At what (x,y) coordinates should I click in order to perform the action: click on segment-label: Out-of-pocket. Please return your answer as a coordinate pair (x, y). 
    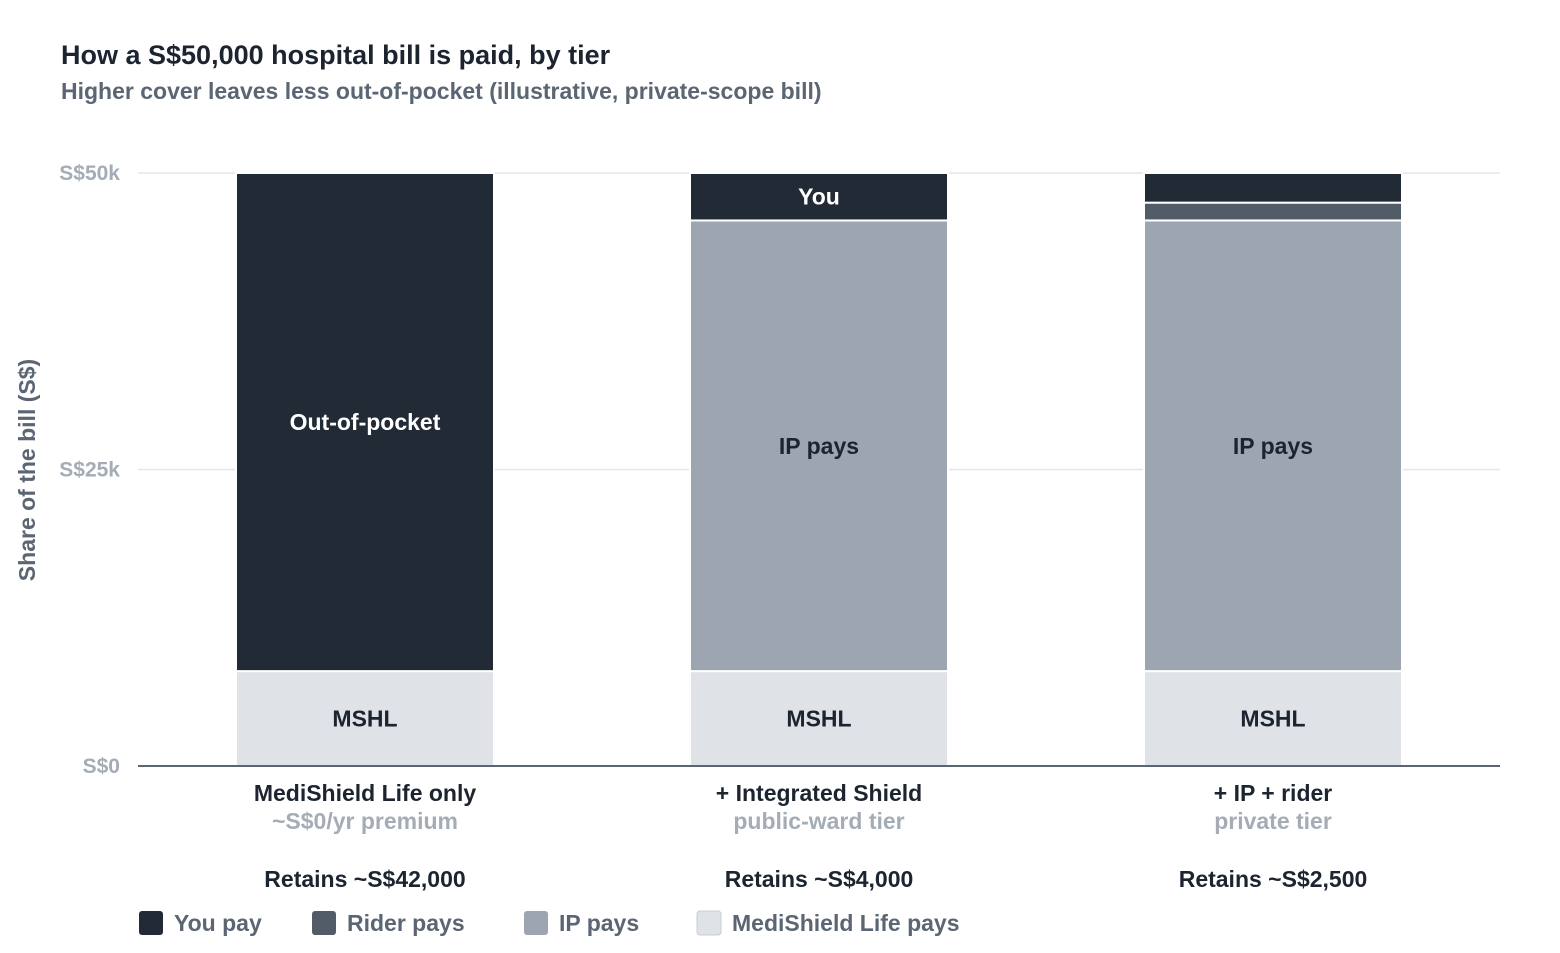
    Looking at the image, I should click on (365, 422).